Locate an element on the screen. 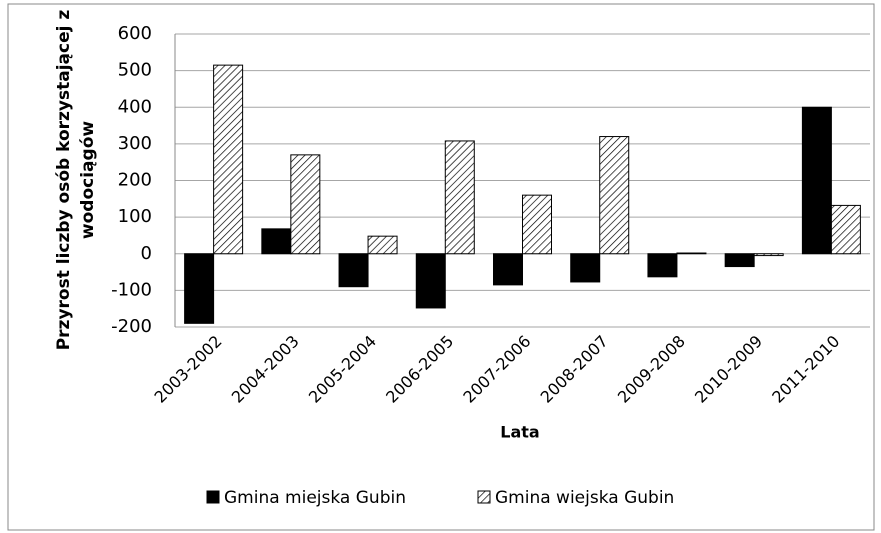 The width and height of the screenshot is (881, 533). y-tick-label: 100 is located at coordinates (135, 216).